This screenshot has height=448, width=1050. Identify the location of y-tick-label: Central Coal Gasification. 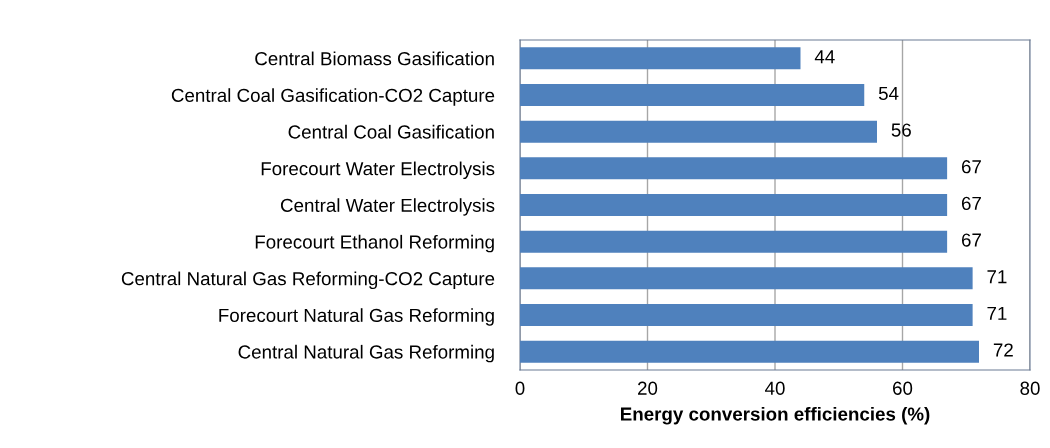
(391, 131).